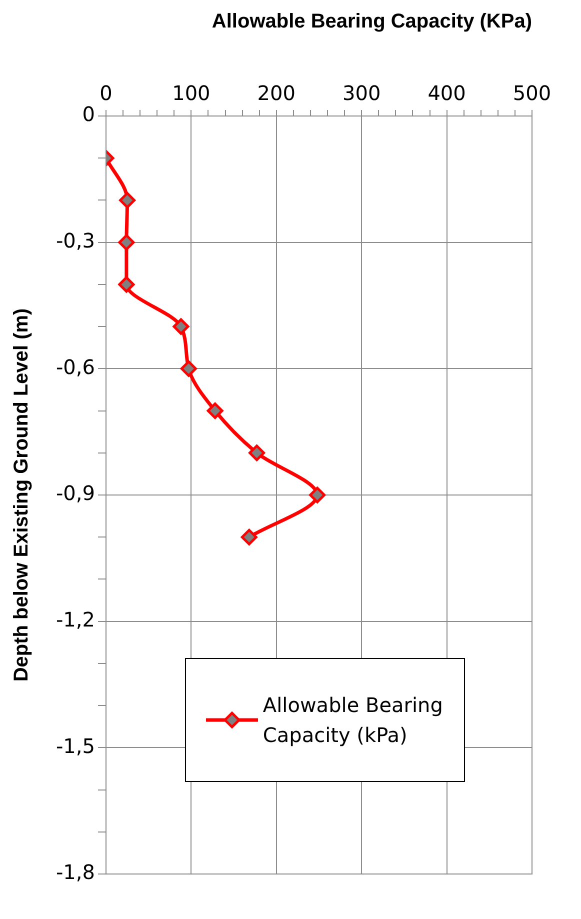 This screenshot has width=581, height=919. I want to click on x-tick-label: 200, so click(276, 93).